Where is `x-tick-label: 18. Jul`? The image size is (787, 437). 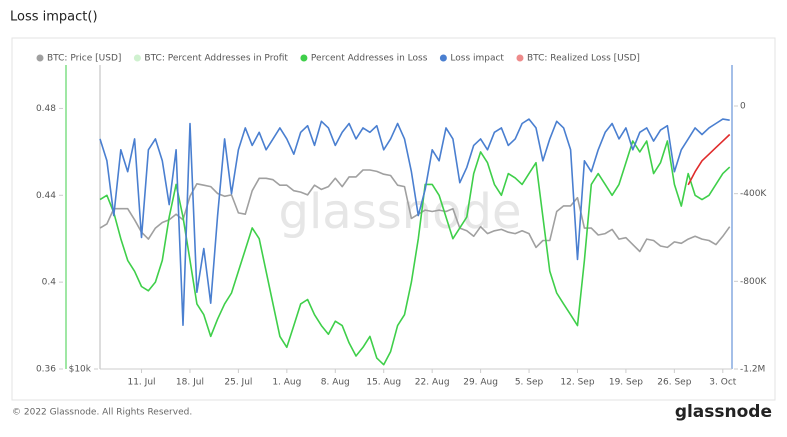 x-tick-label: 18. Jul is located at coordinates (190, 383).